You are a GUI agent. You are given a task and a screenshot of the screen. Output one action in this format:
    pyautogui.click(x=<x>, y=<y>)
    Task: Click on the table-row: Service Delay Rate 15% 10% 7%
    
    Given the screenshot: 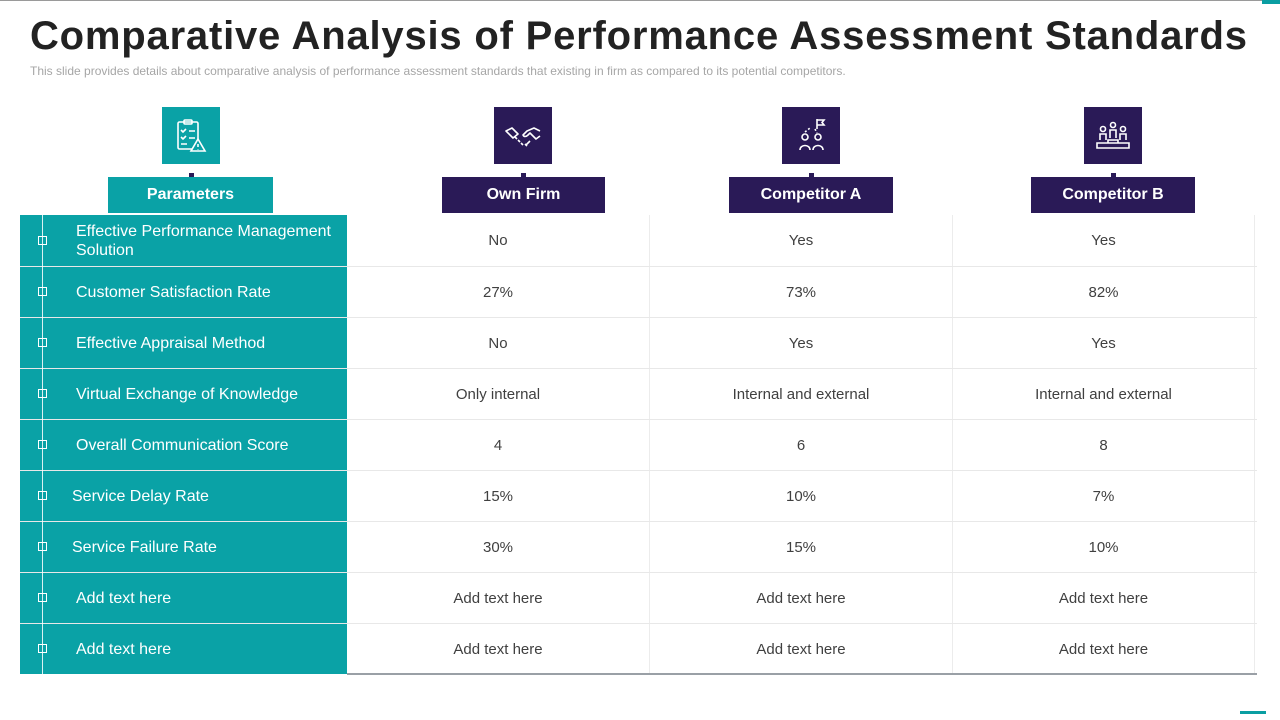 What is the action you would take?
    pyautogui.click(x=638, y=495)
    